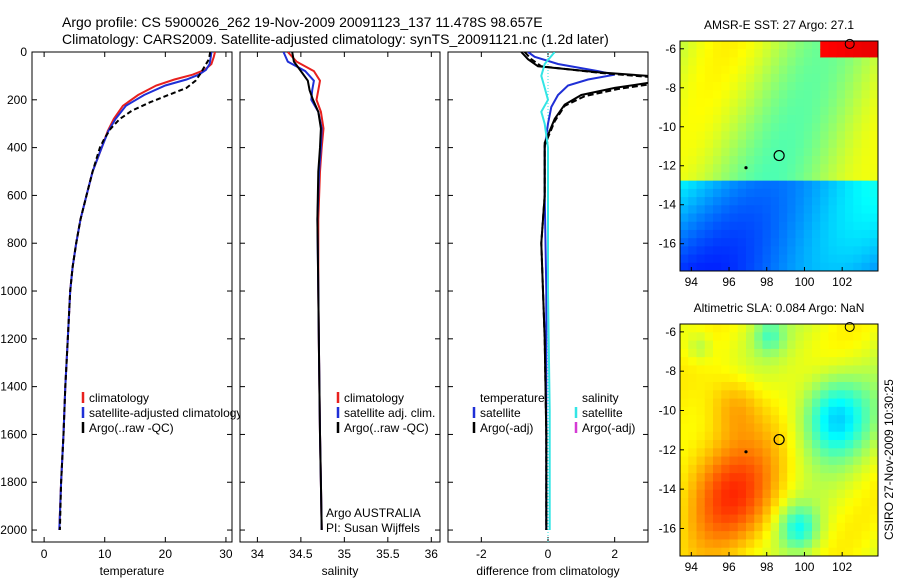 The height and width of the screenshot is (580, 900). What do you see at coordinates (307, 291) in the screenshot?
I see `series-line` at bounding box center [307, 291].